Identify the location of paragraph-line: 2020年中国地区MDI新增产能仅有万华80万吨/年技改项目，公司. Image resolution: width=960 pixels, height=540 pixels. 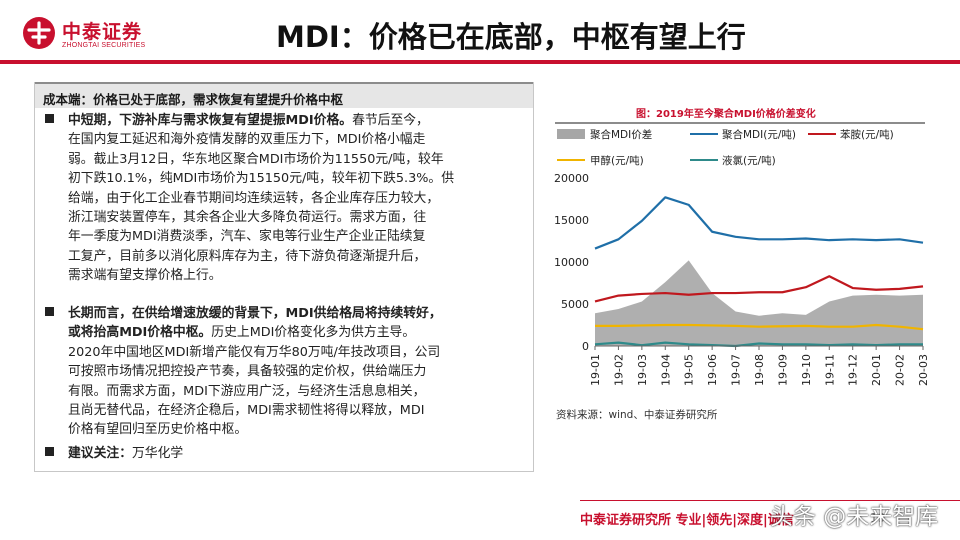
(254, 352).